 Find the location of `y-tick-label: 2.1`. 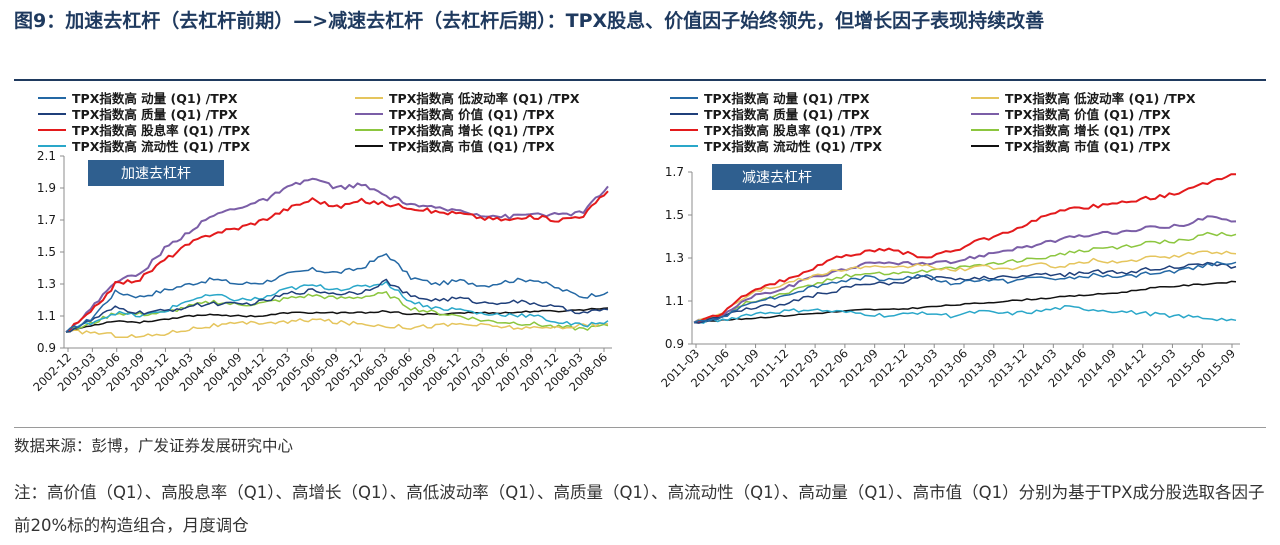

y-tick-label: 2.1 is located at coordinates (46, 156).